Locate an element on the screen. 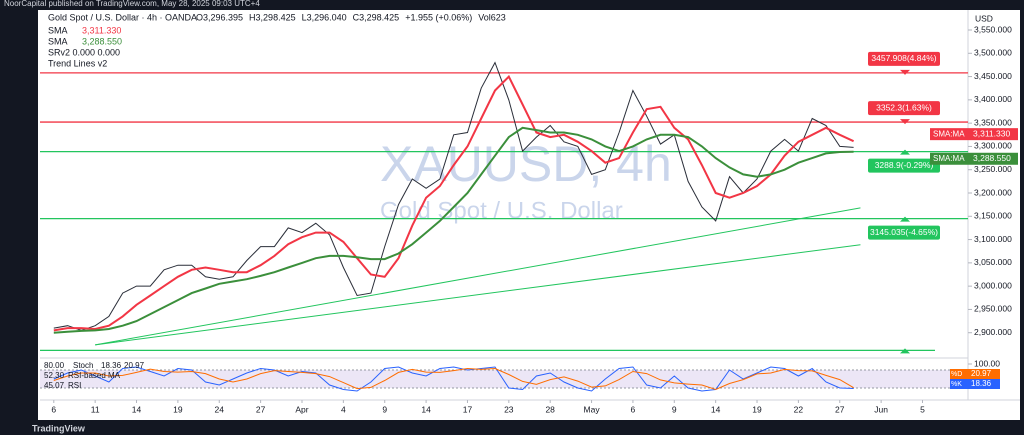 Image resolution: width=1024 pixels, height=435 pixels. x-tick-label: 23 is located at coordinates (509, 409).